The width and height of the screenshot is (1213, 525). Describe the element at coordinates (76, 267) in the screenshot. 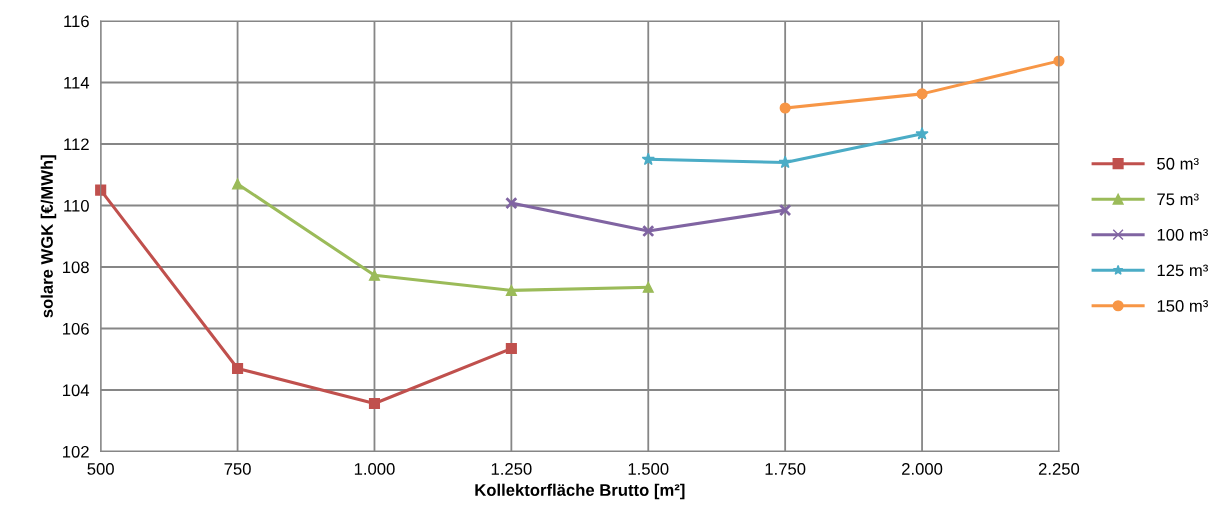

I see `y-tick-label: 108` at that location.